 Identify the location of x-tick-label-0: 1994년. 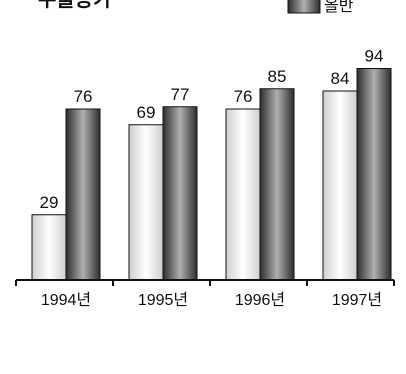
(66, 300).